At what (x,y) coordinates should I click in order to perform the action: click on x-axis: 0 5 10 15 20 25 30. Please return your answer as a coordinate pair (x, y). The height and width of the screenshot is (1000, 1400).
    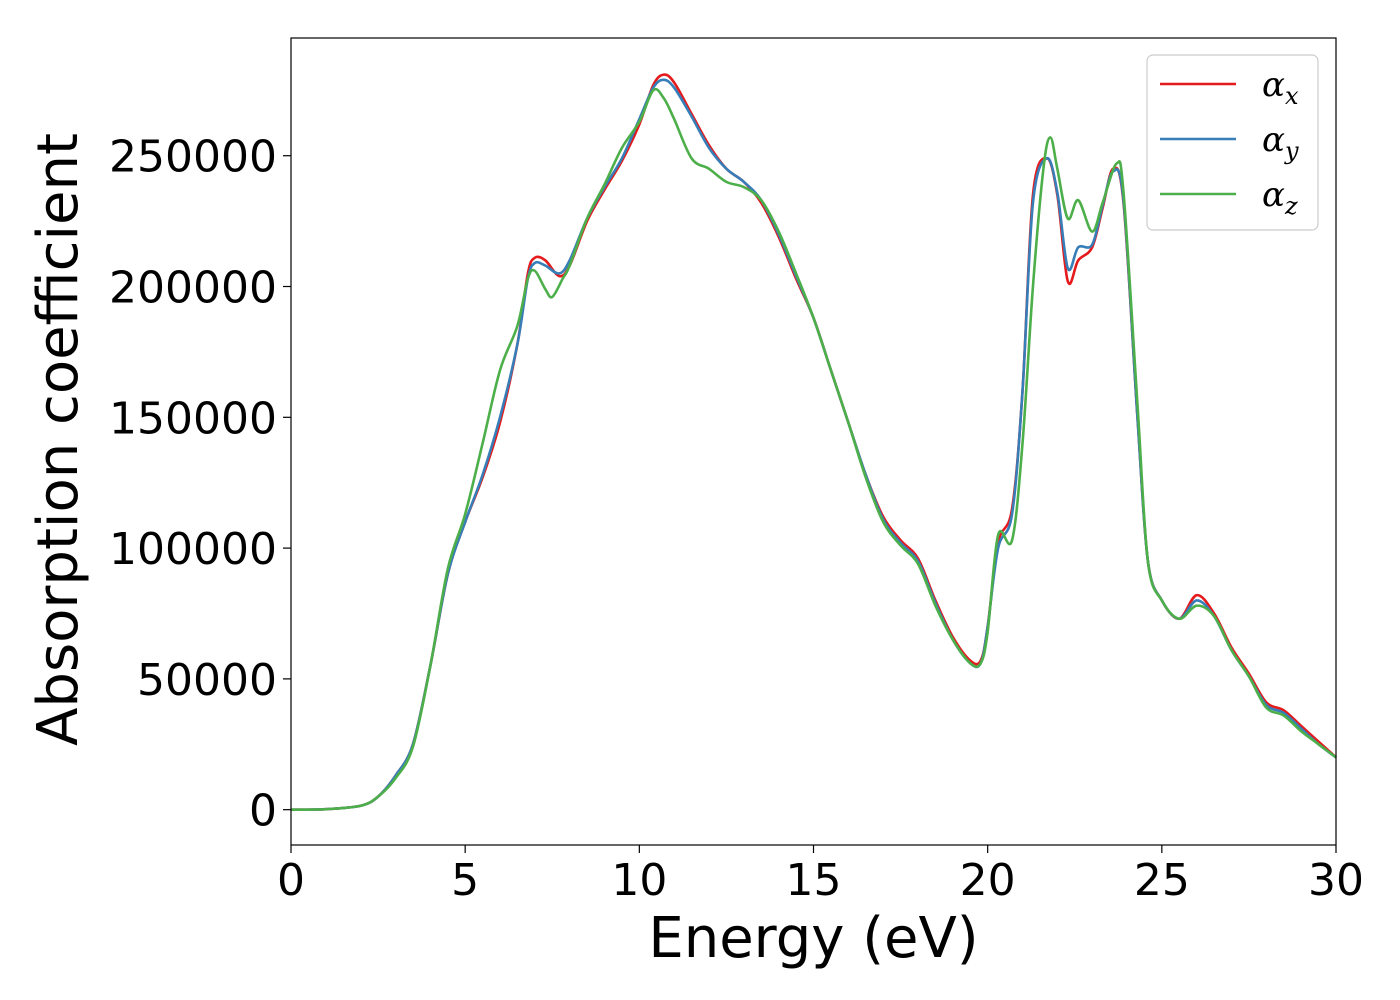
    Looking at the image, I should click on (820, 875).